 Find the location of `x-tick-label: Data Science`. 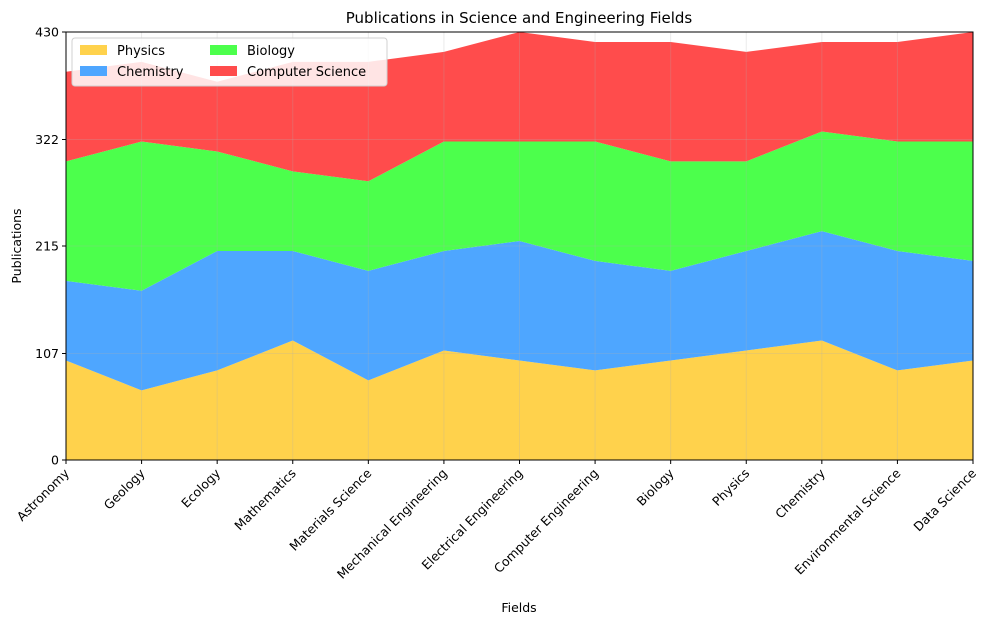

x-tick-label: Data Science is located at coordinates (944, 499).